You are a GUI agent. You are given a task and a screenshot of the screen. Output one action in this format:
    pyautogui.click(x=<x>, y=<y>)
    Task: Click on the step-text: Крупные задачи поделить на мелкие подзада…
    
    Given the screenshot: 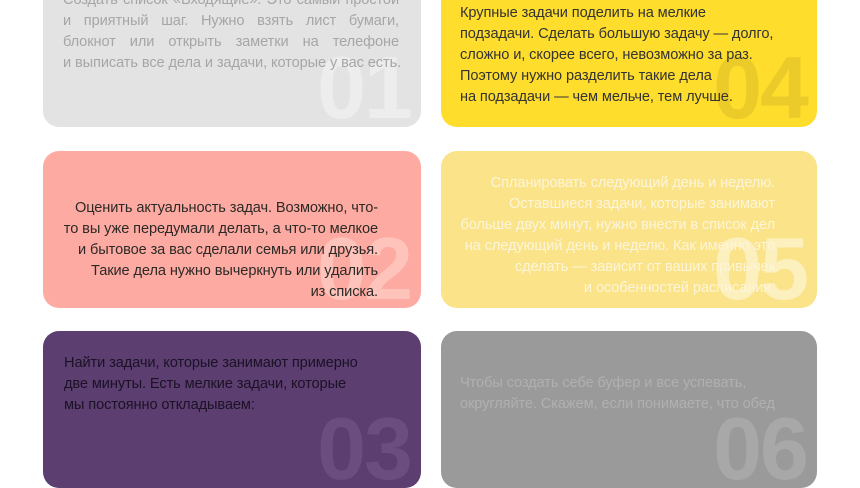 What is the action you would take?
    pyautogui.click(x=617, y=55)
    